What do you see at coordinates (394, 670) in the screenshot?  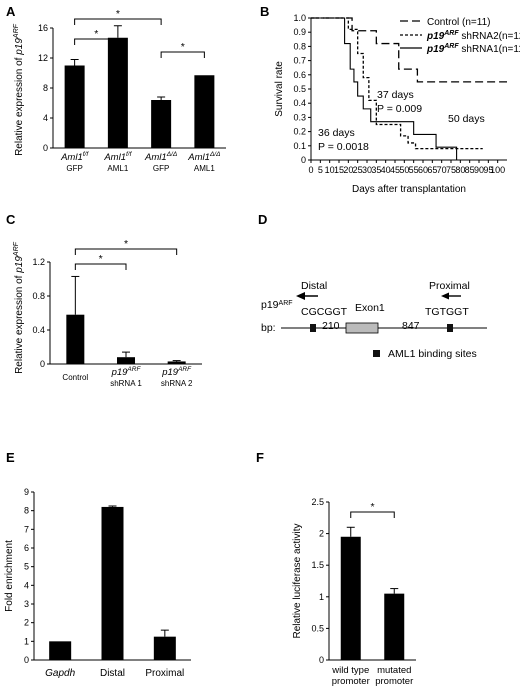 I see `category-label: mutated` at bounding box center [394, 670].